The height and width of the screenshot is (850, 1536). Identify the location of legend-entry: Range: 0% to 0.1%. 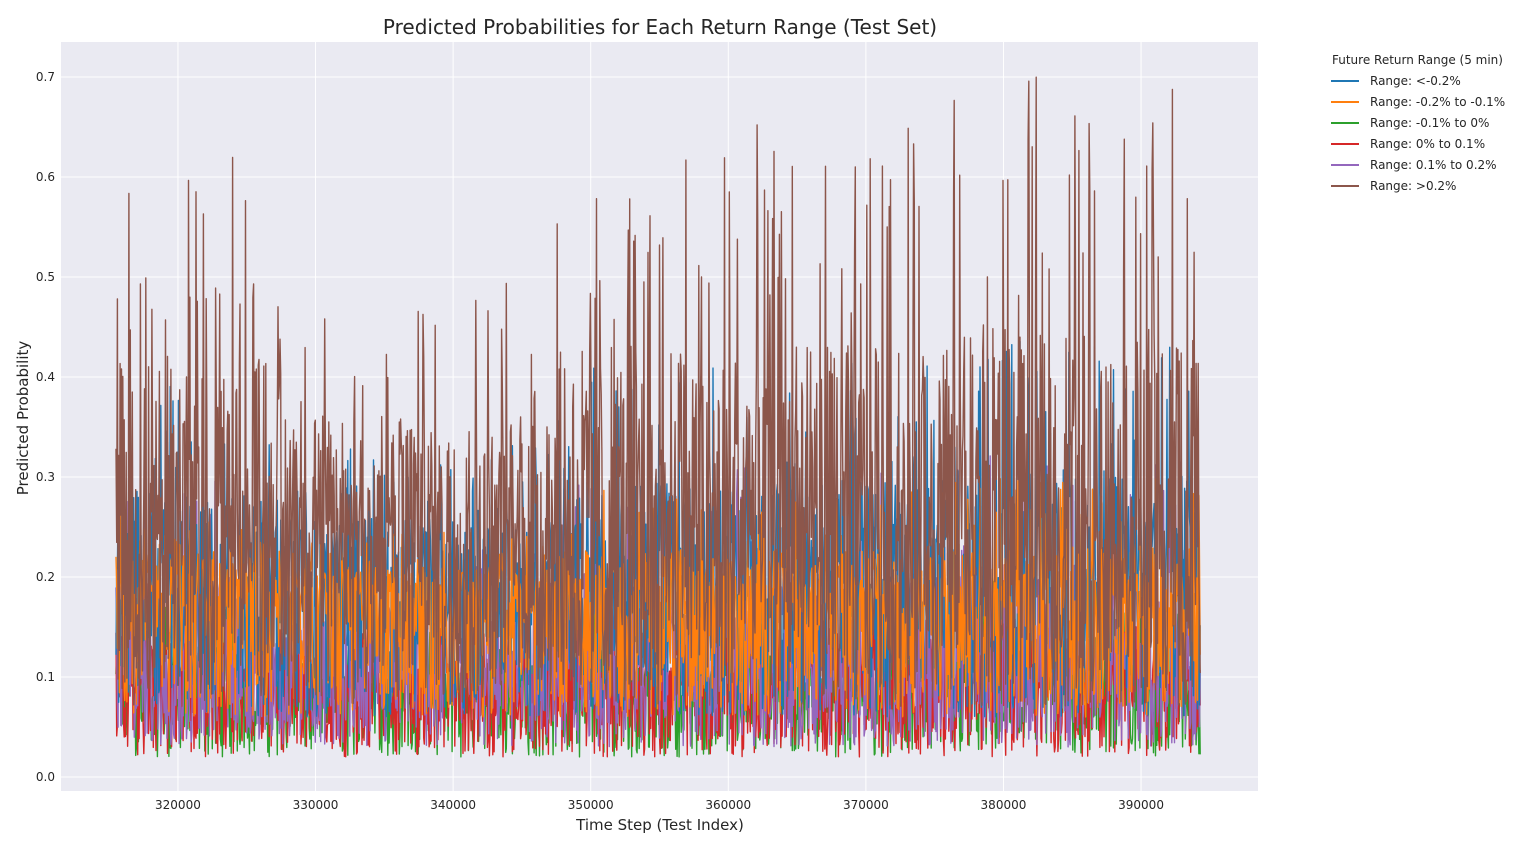
(1427, 144).